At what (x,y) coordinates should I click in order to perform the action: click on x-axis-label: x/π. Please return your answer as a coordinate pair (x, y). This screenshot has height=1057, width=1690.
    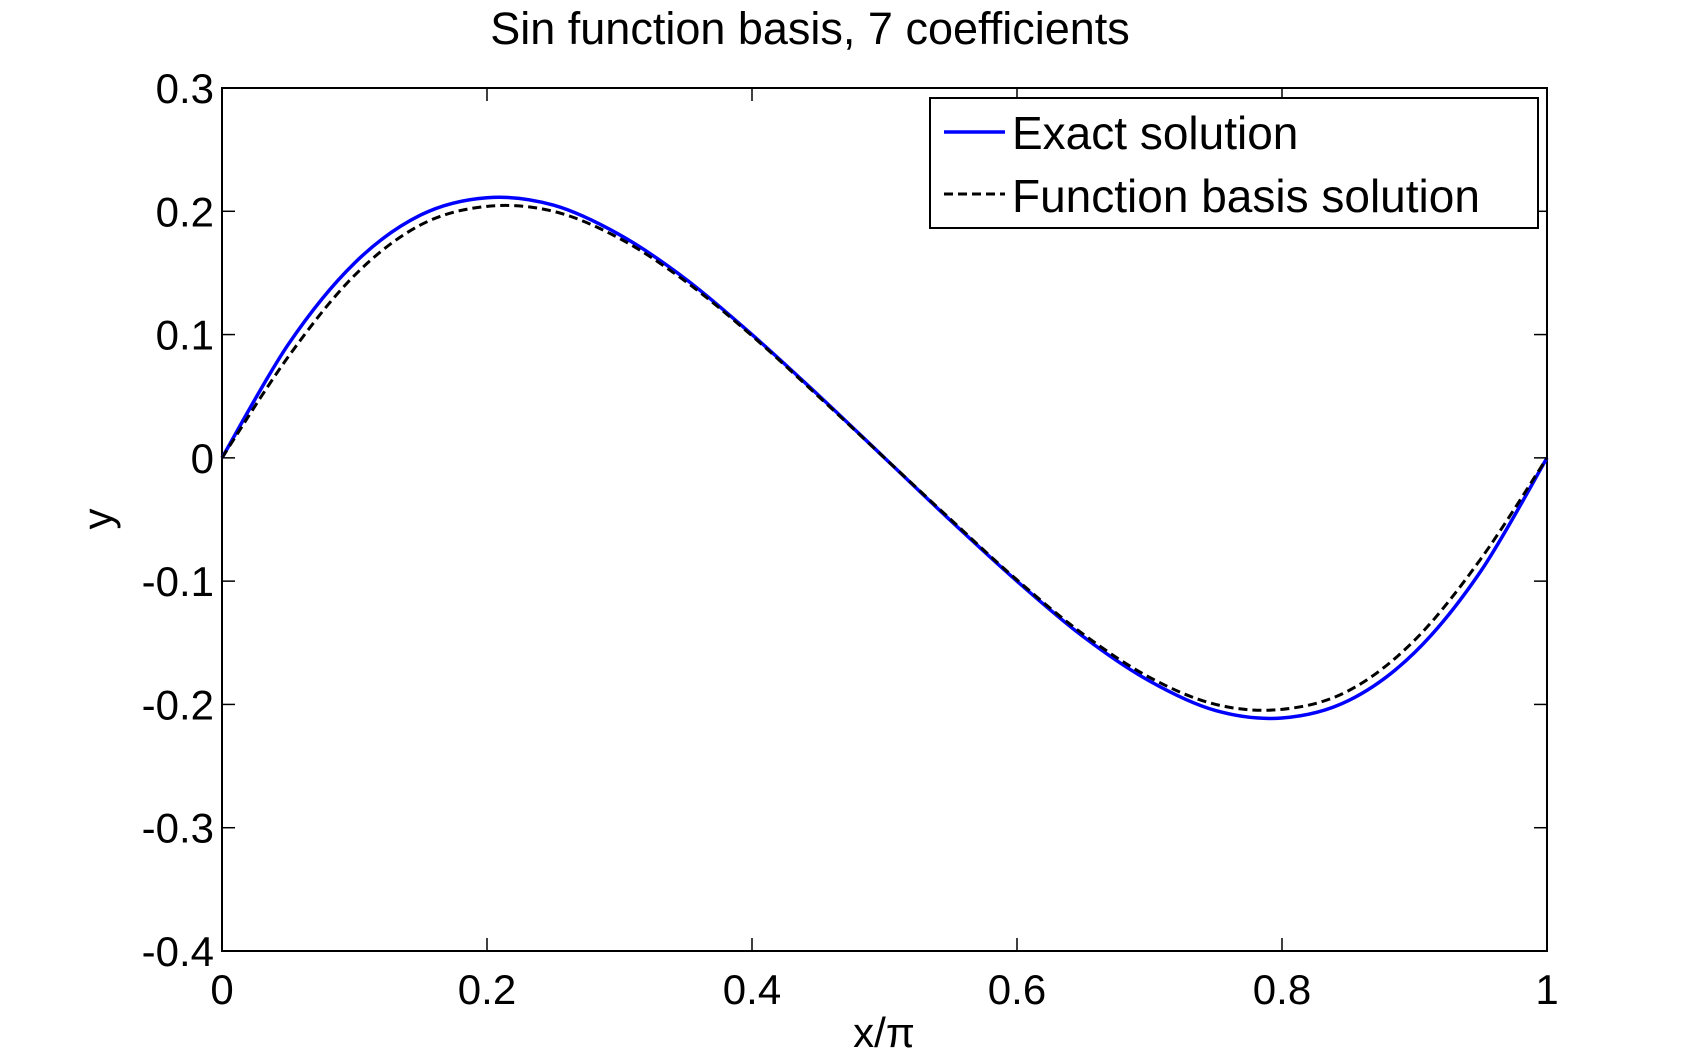
    Looking at the image, I should click on (884, 1032).